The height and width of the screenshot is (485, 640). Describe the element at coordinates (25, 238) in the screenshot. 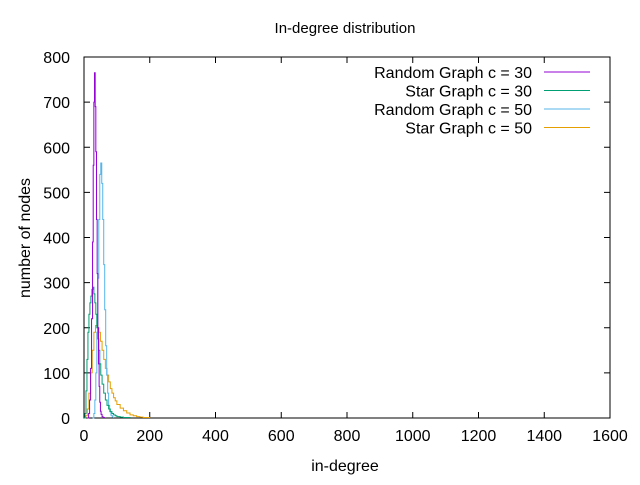

I see `y-axis-title: number of nodes` at that location.